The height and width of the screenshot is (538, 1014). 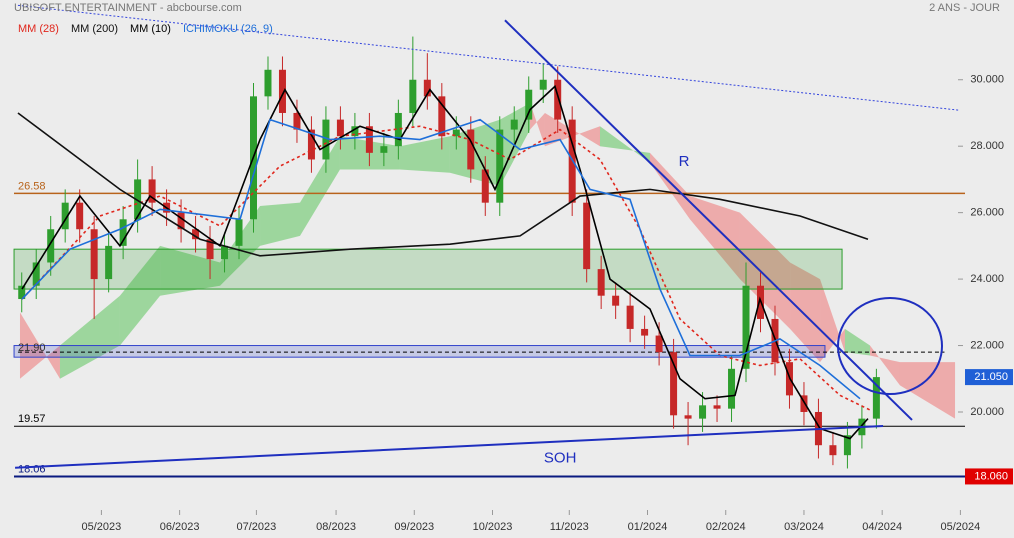 What do you see at coordinates (102, 527) in the screenshot?
I see `x-tick-label: 05/2023` at bounding box center [102, 527].